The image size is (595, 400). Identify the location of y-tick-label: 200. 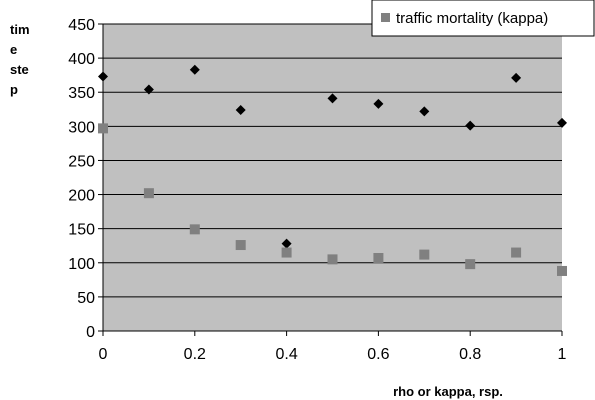
(81, 196).